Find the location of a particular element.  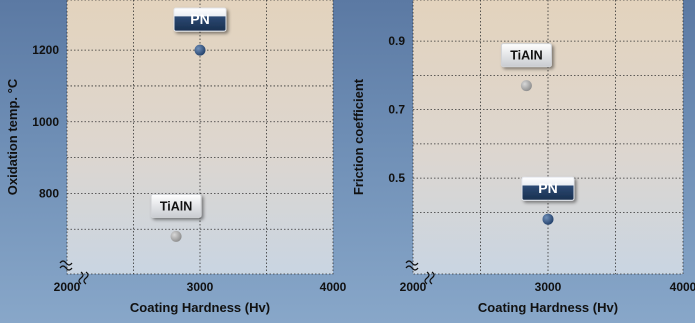

y-tick-label: 1200 is located at coordinates (45, 50).